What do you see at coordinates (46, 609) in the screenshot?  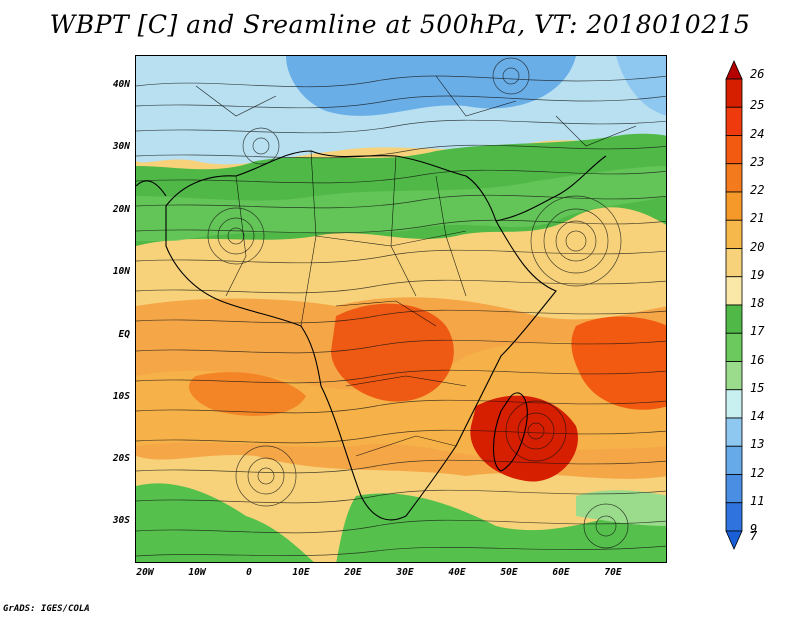 I see `footer-credit: GrADS: IGES/COLA` at bounding box center [46, 609].